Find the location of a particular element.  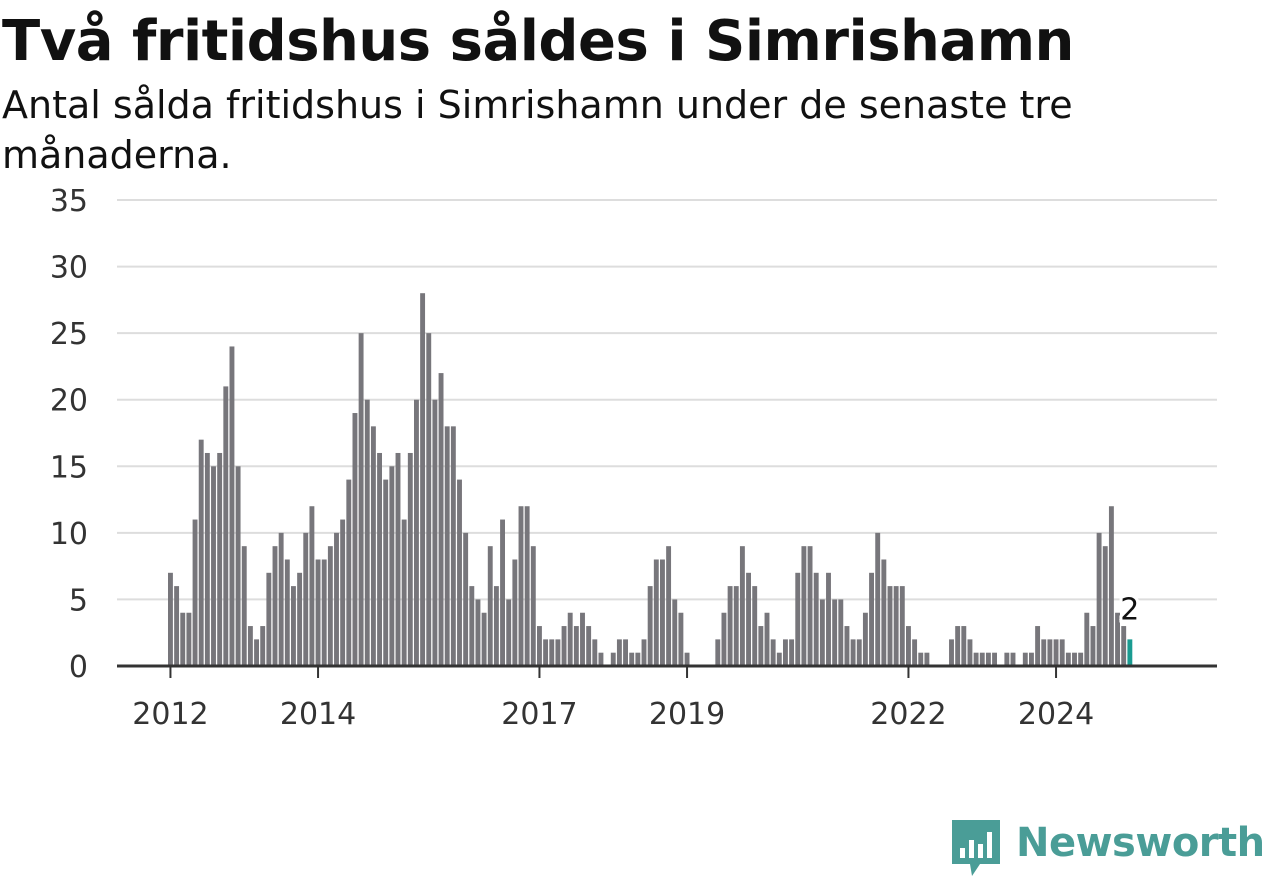

y-tick-label: 30 is located at coordinates (69, 268).